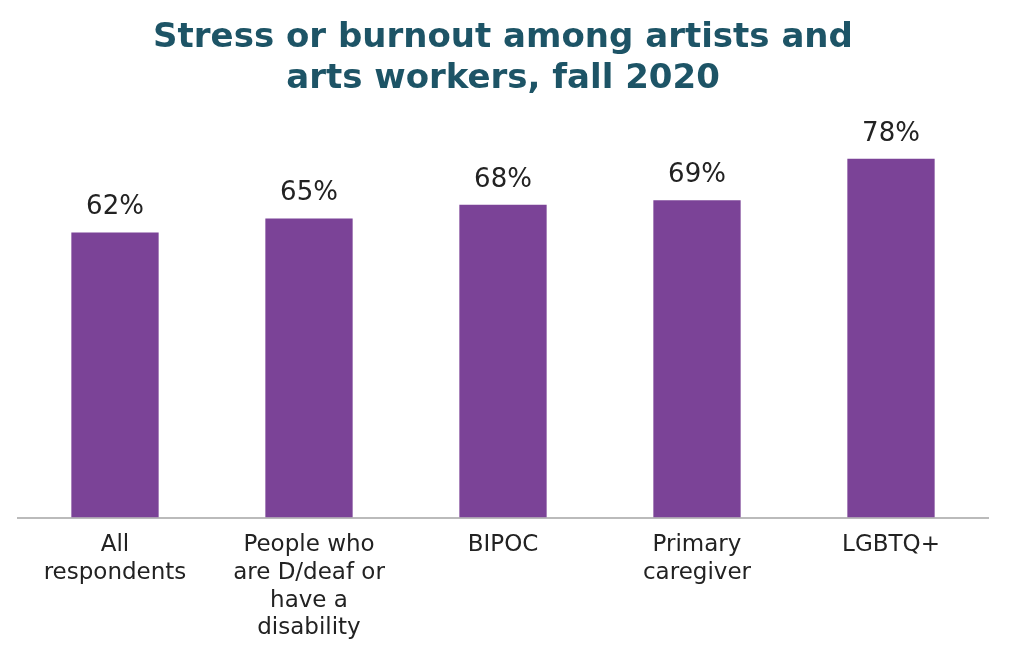 The height and width of the screenshot is (665, 1019). Describe the element at coordinates (309, 585) in the screenshot. I see `x-tick-label: People who are D/deaf or have a disability` at that location.